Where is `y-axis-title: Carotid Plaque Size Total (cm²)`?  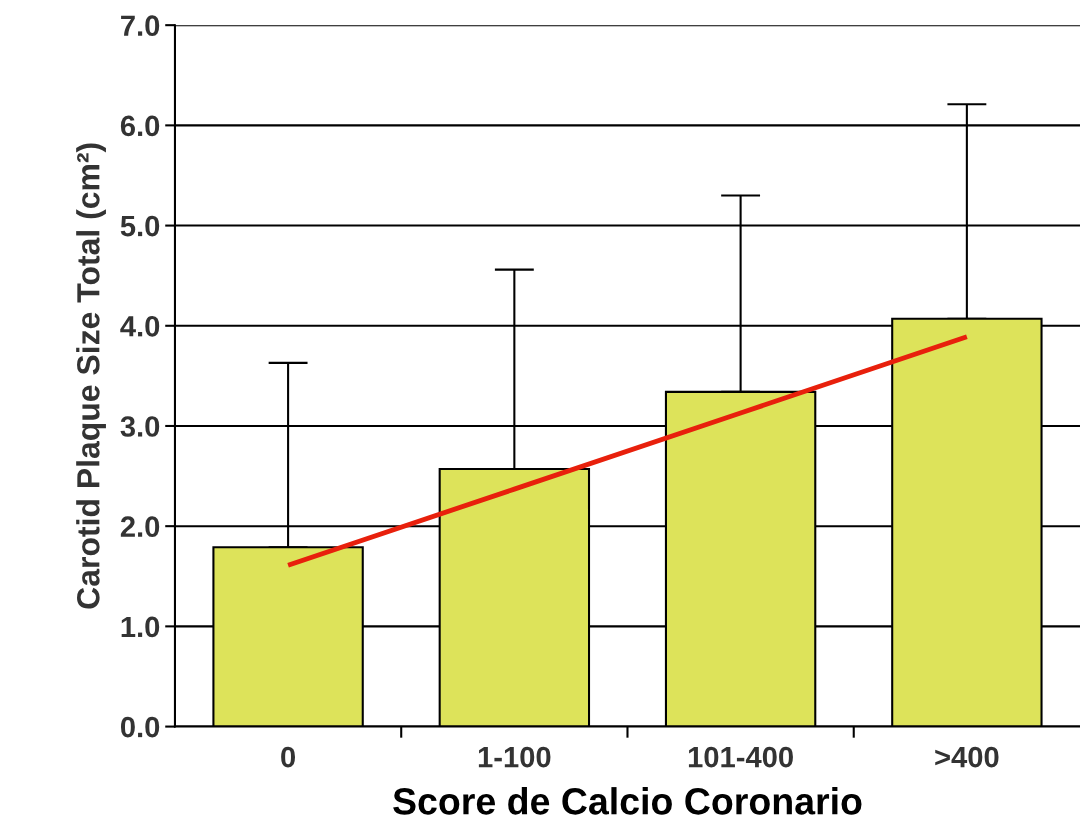 y-axis-title: Carotid Plaque Size Total (cm²) is located at coordinates (91, 376).